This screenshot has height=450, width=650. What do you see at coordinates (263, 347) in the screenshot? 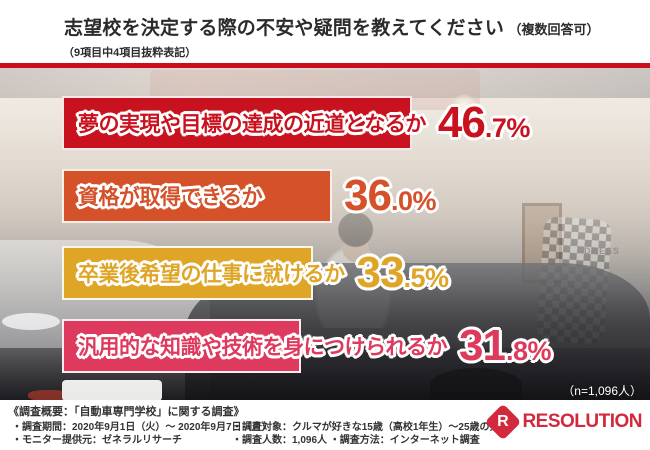
I see `bar-label: 汎用的な知識や技術を身につけられるか` at bounding box center [263, 347].